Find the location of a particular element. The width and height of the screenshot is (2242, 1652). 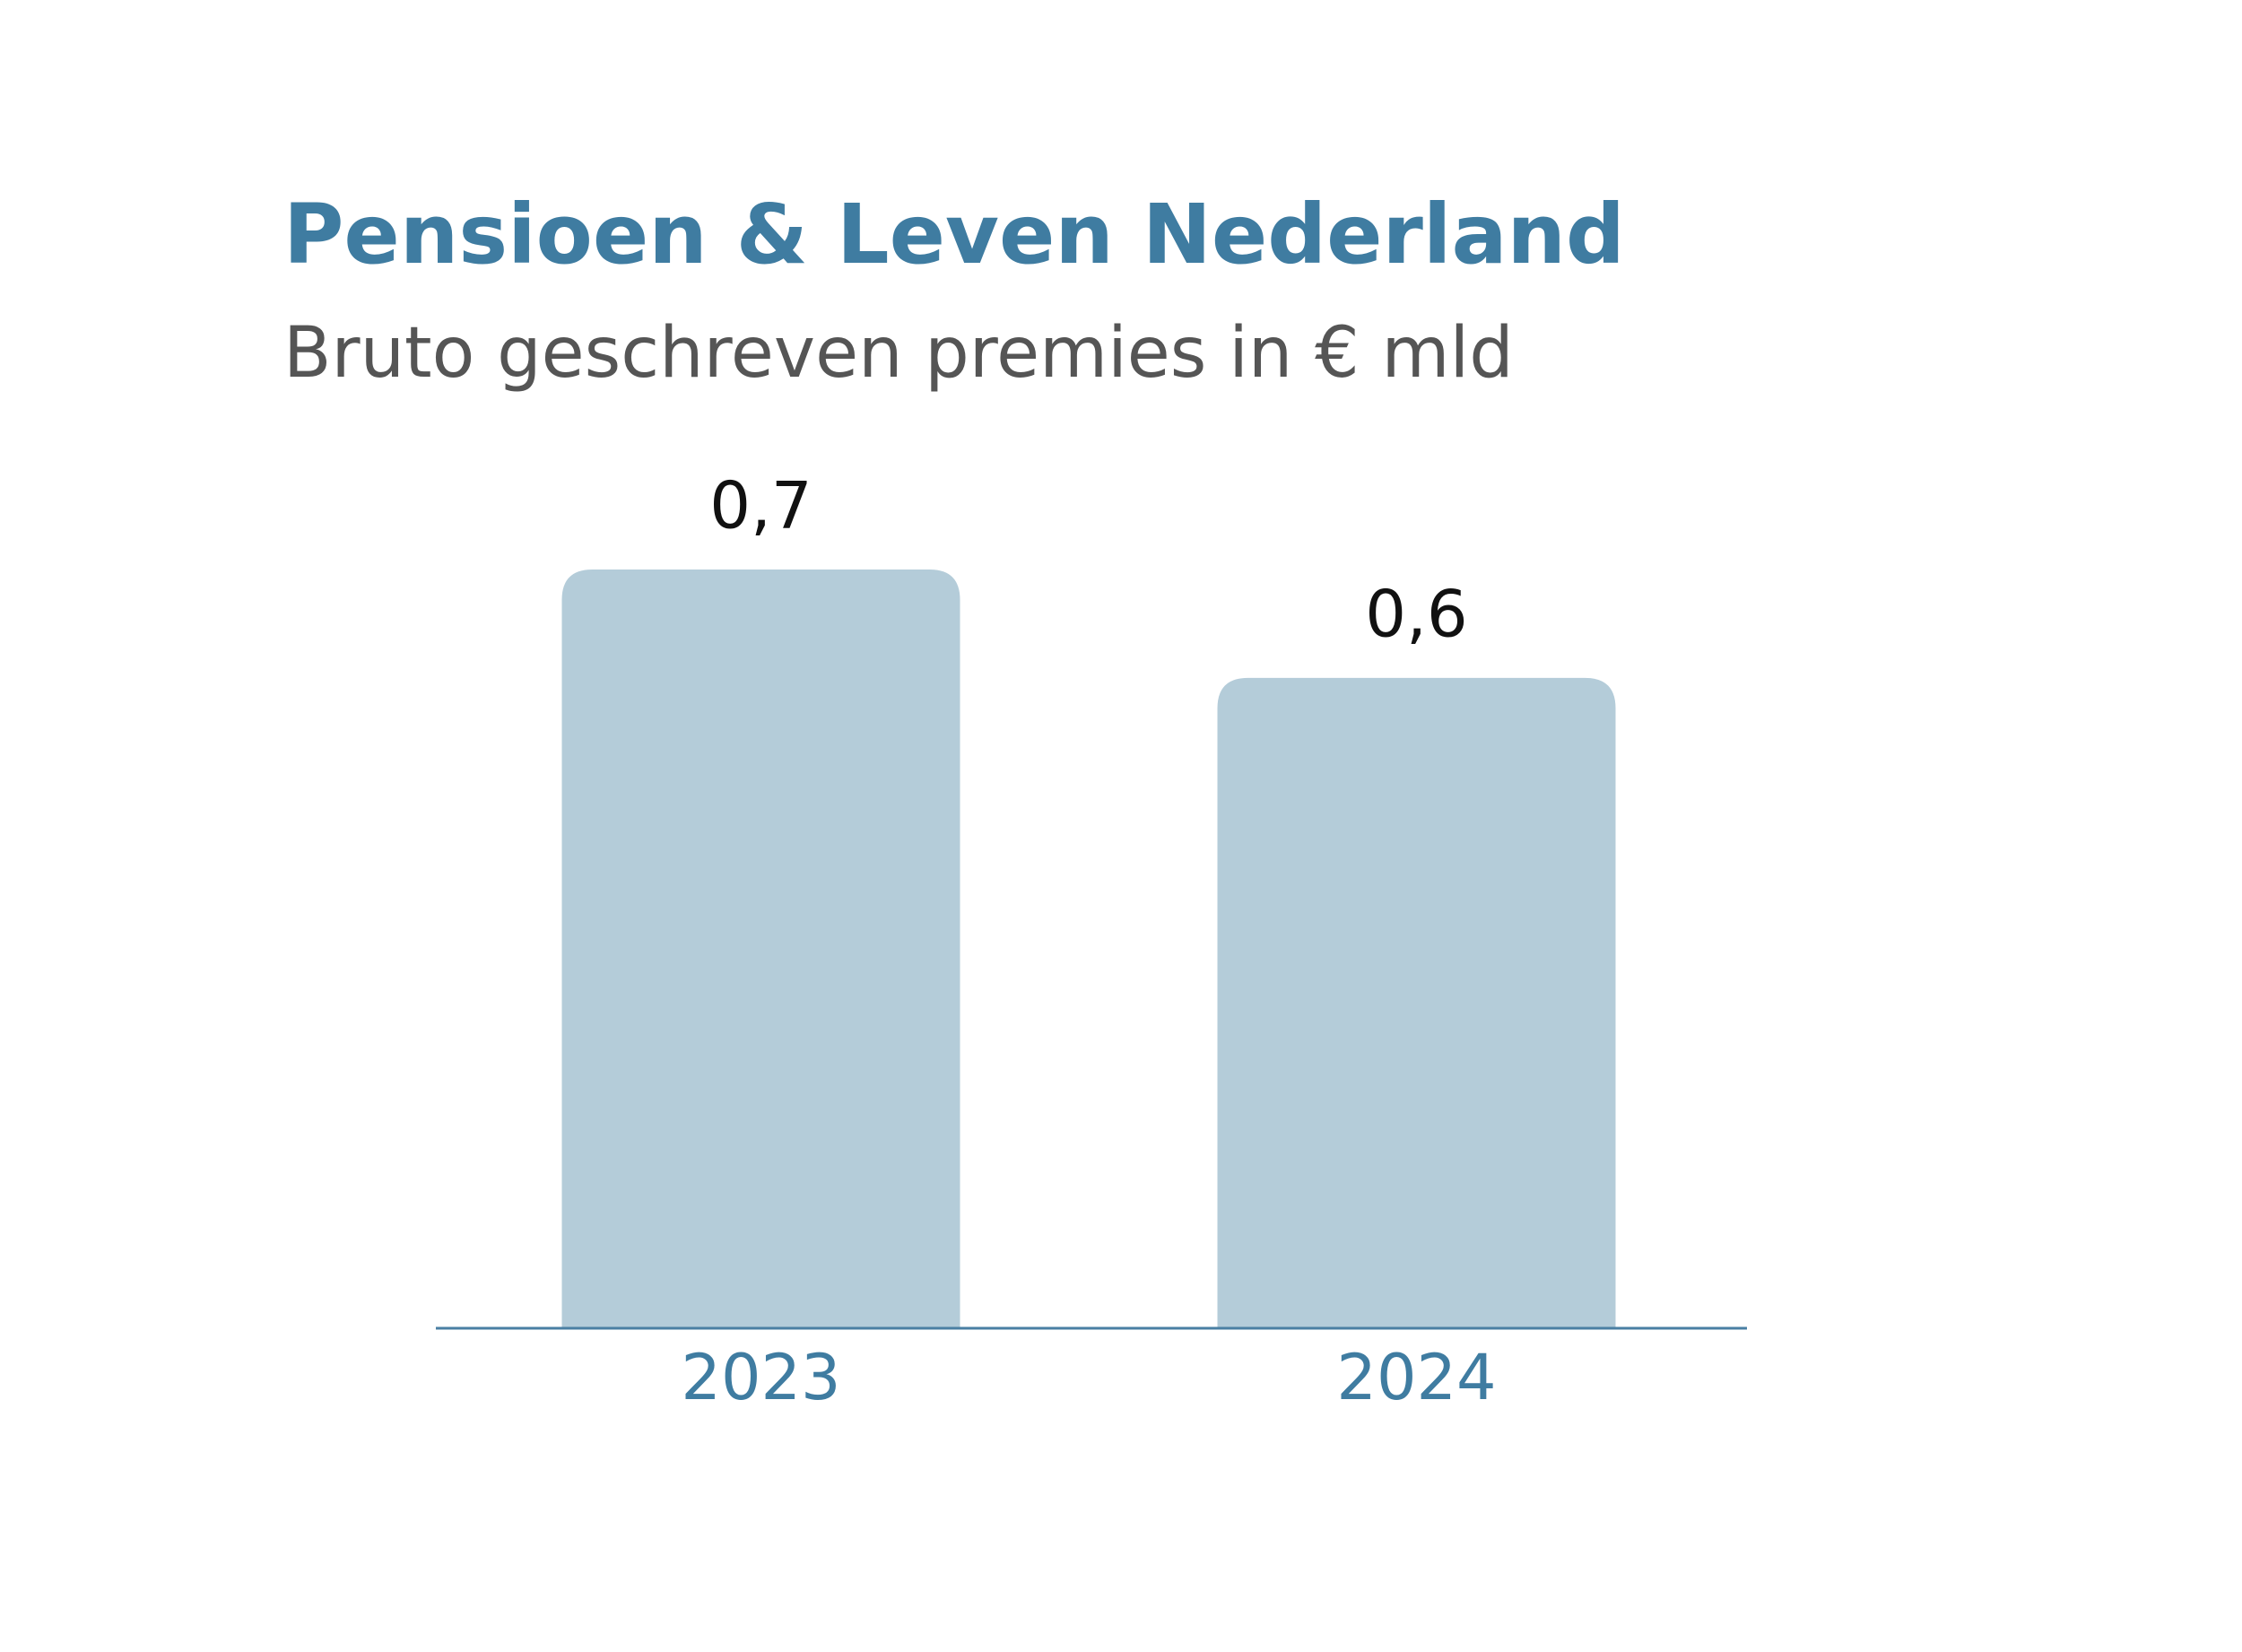

x-tick-label: 2024 is located at coordinates (1416, 1377).